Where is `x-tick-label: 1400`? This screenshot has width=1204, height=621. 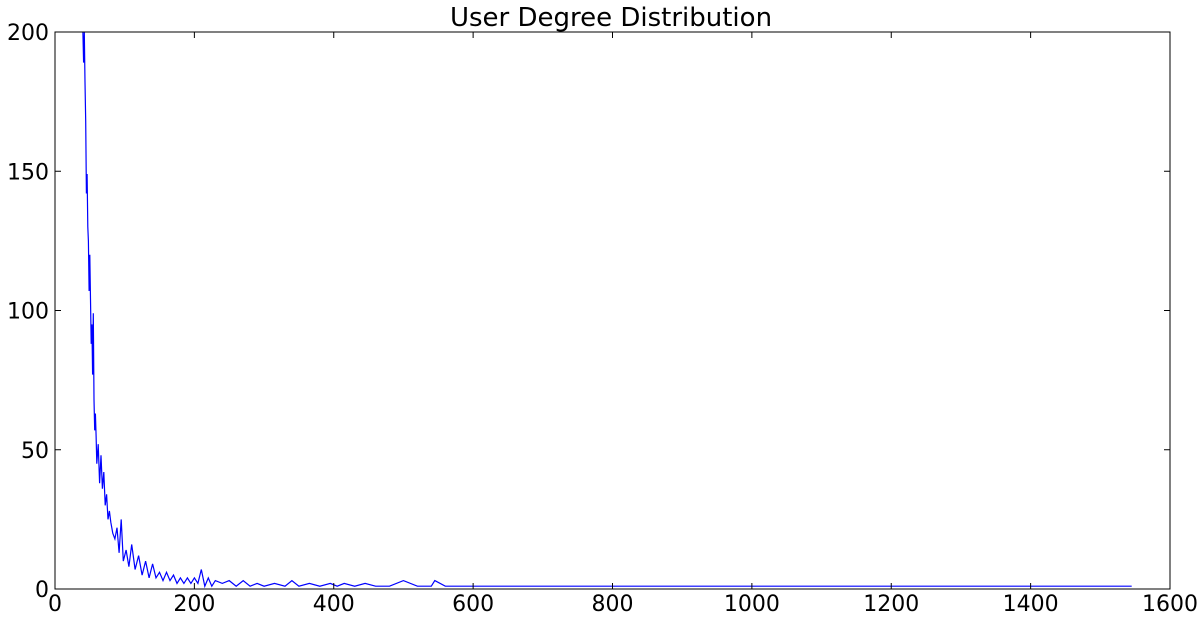
x-tick-label: 1400 is located at coordinates (1031, 604).